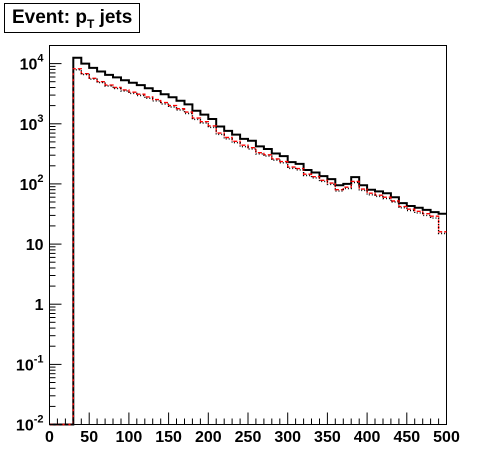 This screenshot has height=472, width=496. I want to click on x-tick-label: 400, so click(367, 437).